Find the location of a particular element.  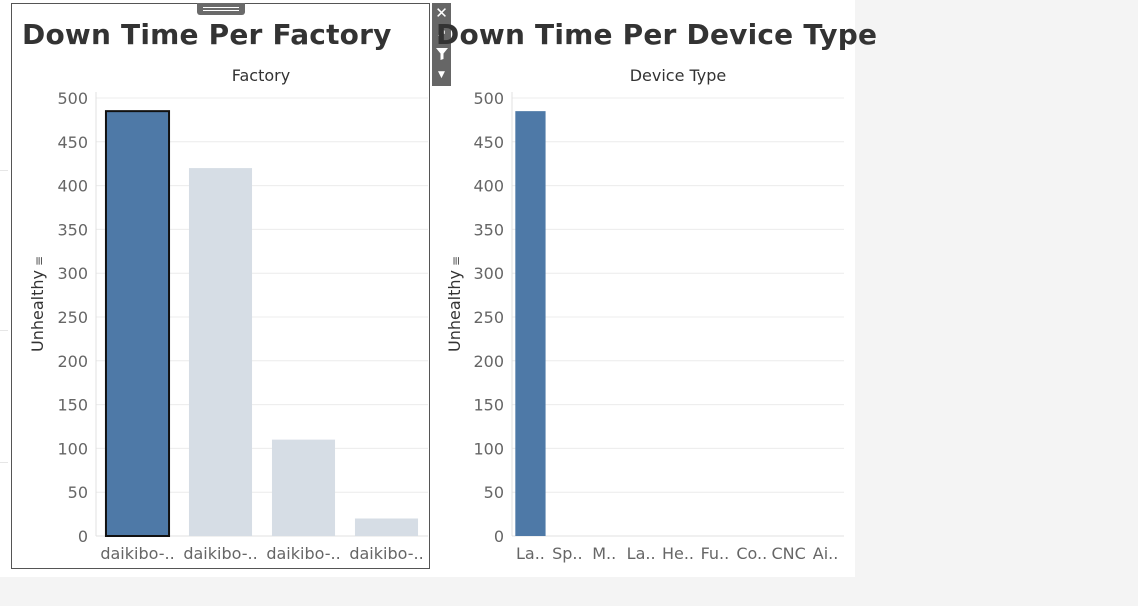

x-tick-label: Co.. is located at coordinates (751, 553).